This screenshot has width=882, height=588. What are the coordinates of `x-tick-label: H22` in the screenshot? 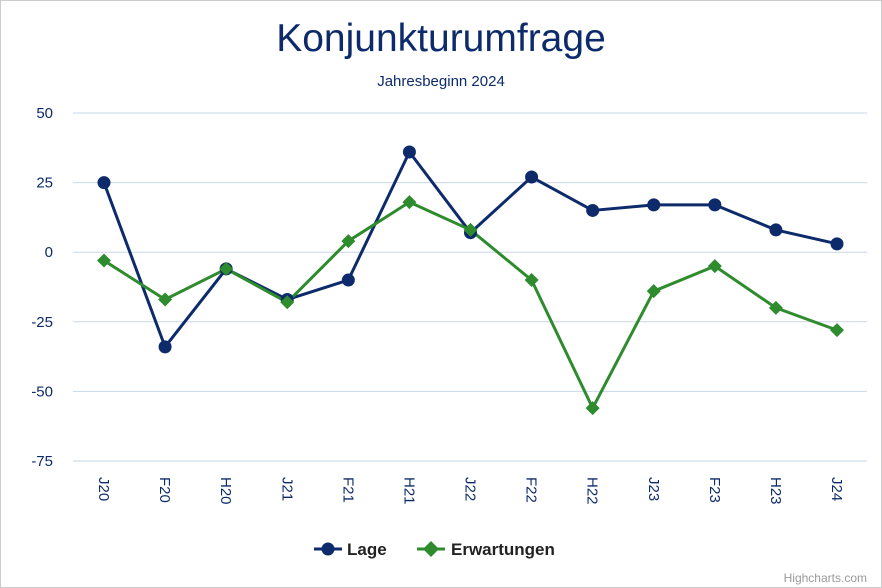 It's located at (592, 491).